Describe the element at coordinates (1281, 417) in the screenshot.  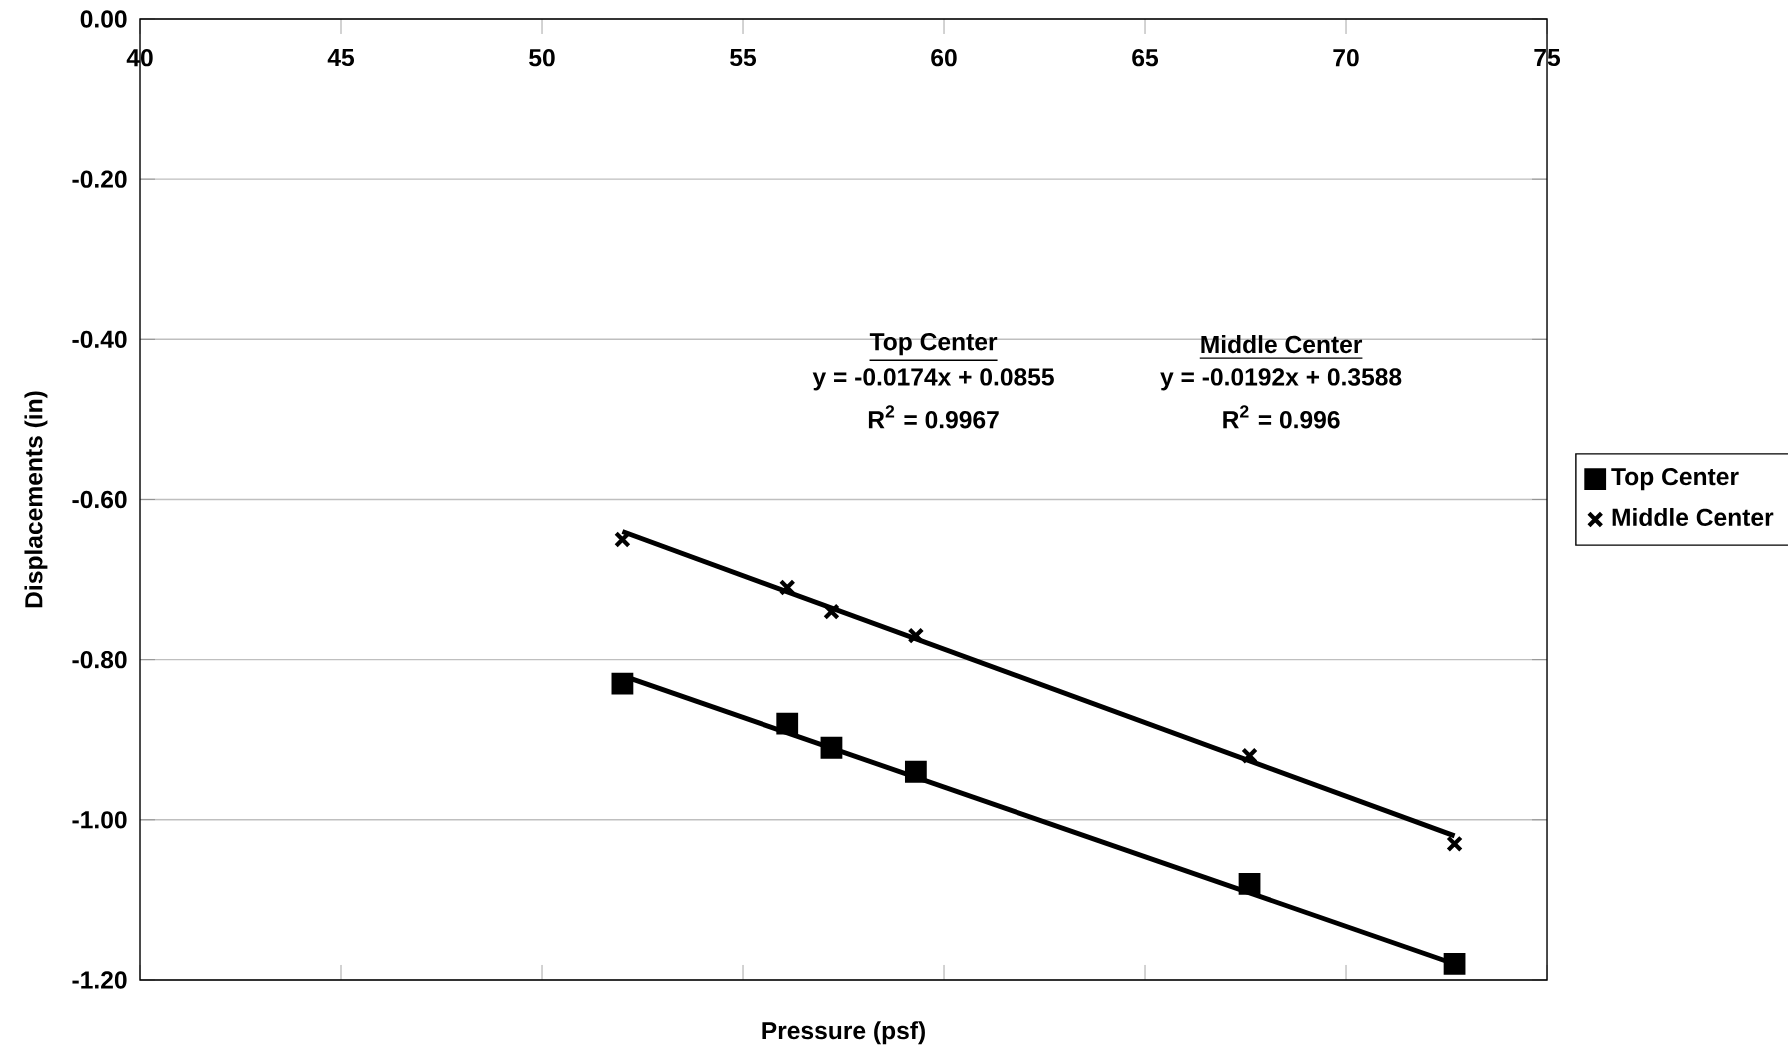
I see `annotation: R$^{2}$ = 0.996` at that location.